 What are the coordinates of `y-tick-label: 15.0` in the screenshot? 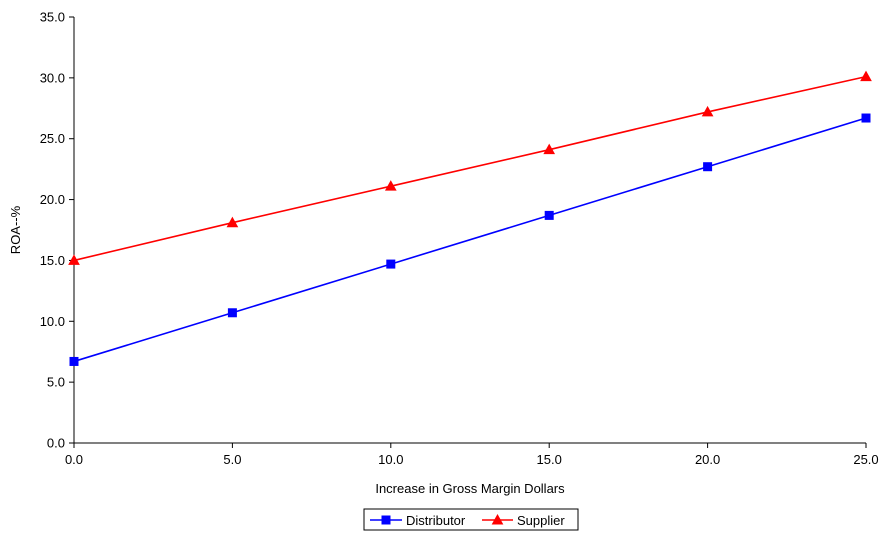 It's located at (52, 260).